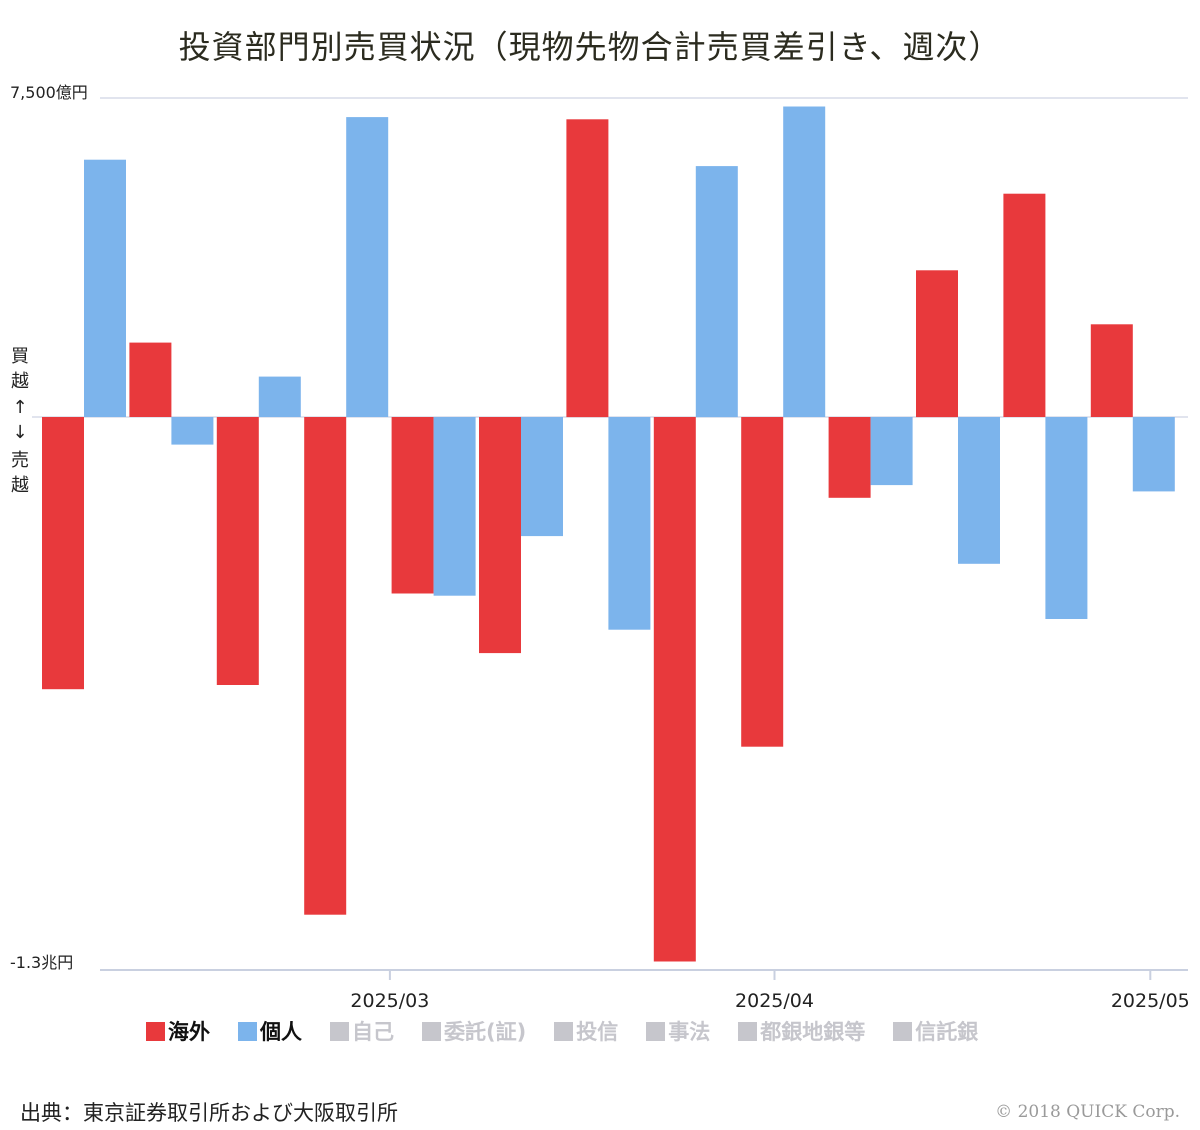 The image size is (1200, 1130). I want to click on legend-item-2: 個人, so click(270, 1031).